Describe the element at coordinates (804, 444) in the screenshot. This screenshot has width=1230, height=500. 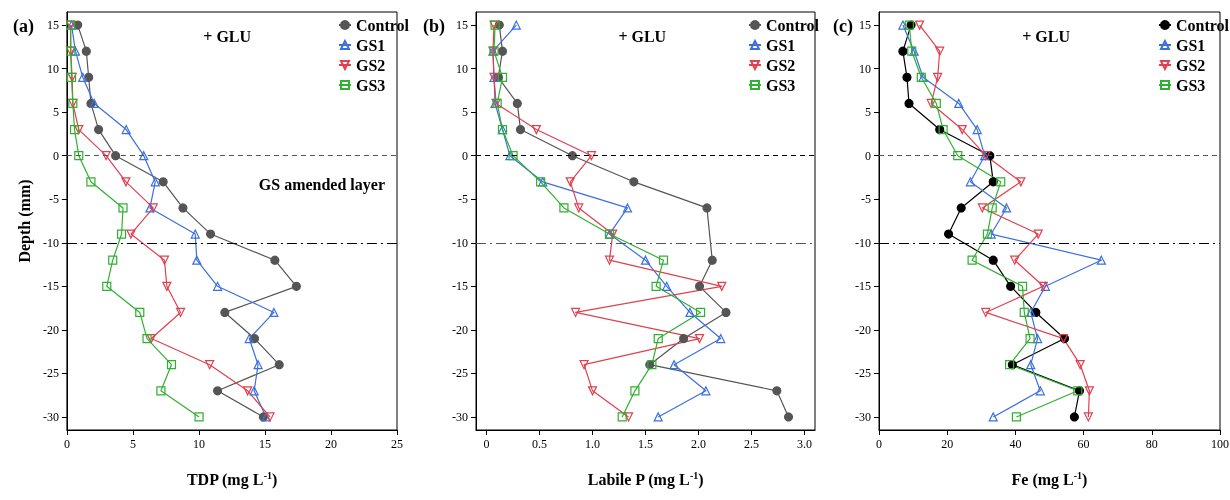
I see `x-tick-label: 3.0` at that location.